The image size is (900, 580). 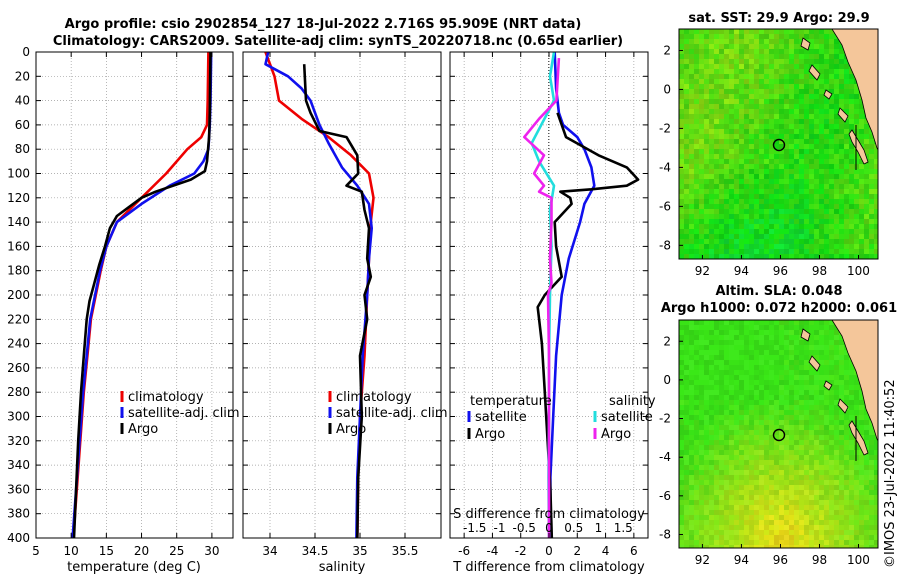 I want to click on nias-island, so click(x=814, y=72).